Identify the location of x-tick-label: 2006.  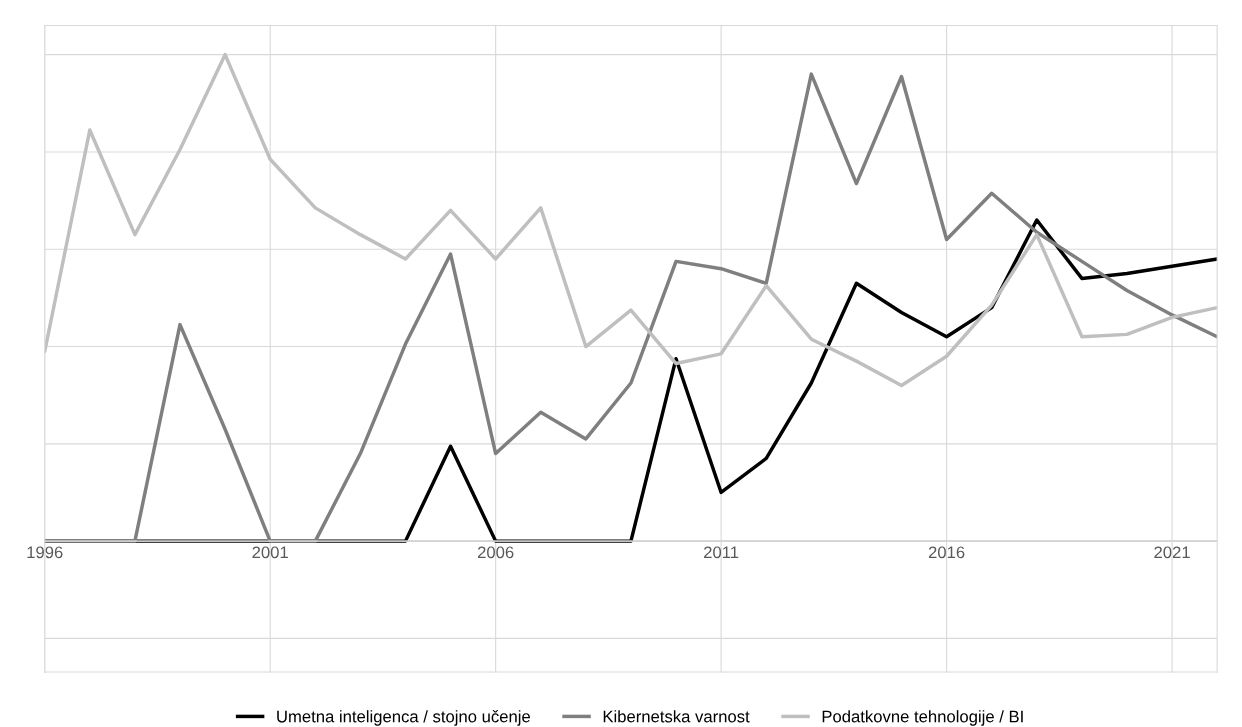
(495, 552).